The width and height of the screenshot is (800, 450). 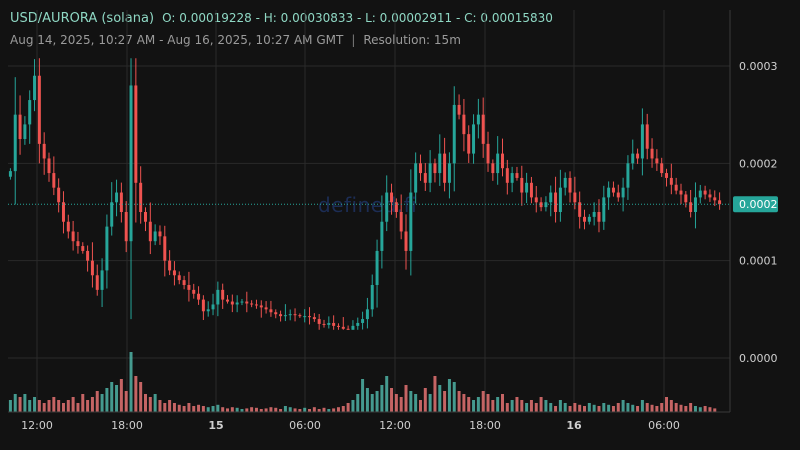 I want to click on pair-title: USD/AURORA (solana), so click(x=82, y=18).